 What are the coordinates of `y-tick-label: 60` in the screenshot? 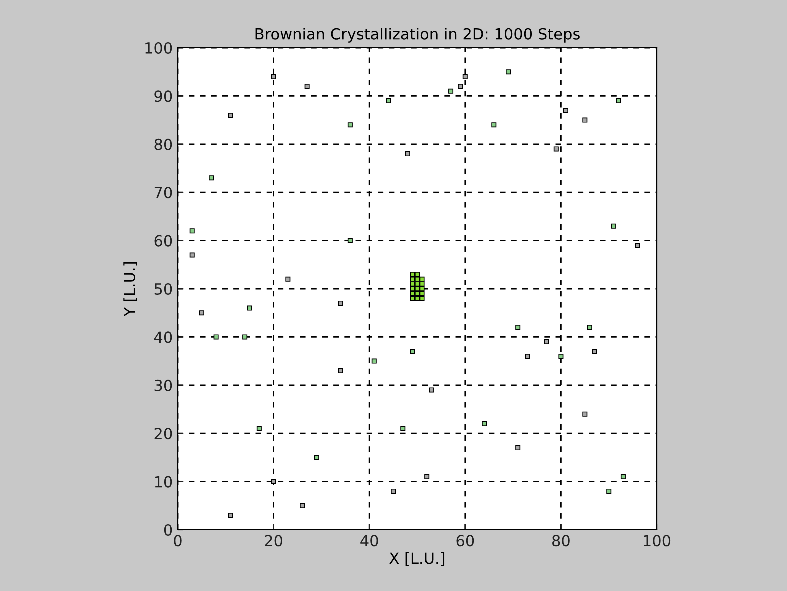 It's located at (163, 241).